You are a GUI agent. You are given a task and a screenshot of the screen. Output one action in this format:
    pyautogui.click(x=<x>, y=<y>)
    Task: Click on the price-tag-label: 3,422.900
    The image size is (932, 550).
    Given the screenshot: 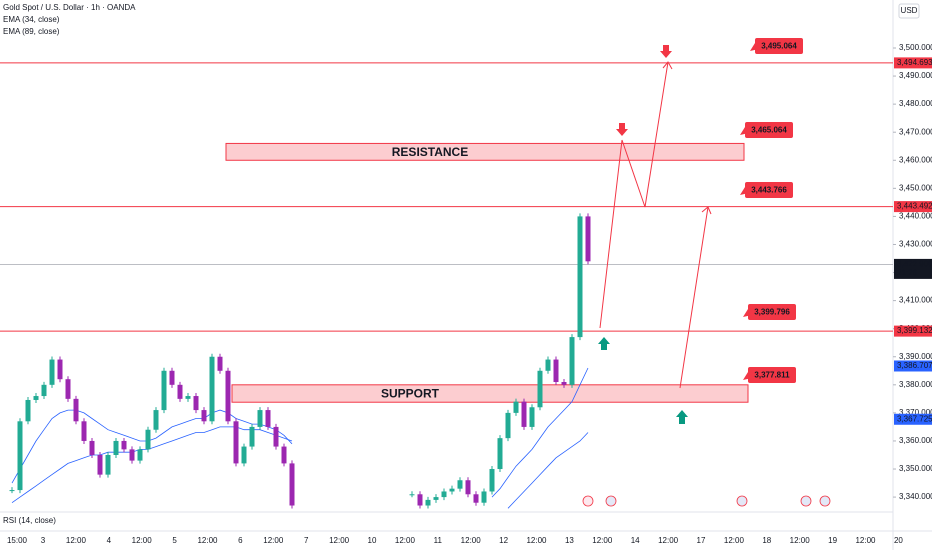 What is the action you would take?
    pyautogui.click(x=914, y=264)
    